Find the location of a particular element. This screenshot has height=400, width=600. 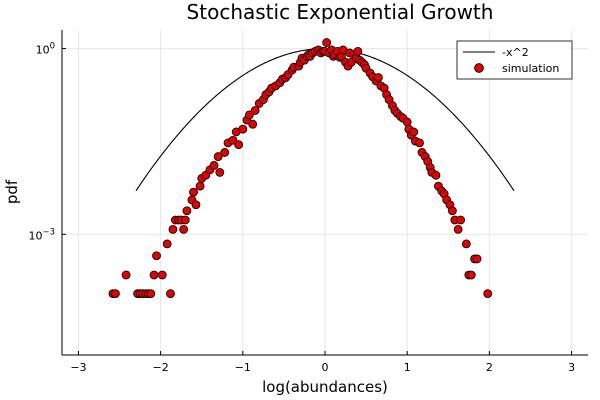

chart-title: Stochastic Exponential Growth is located at coordinates (340, 12).